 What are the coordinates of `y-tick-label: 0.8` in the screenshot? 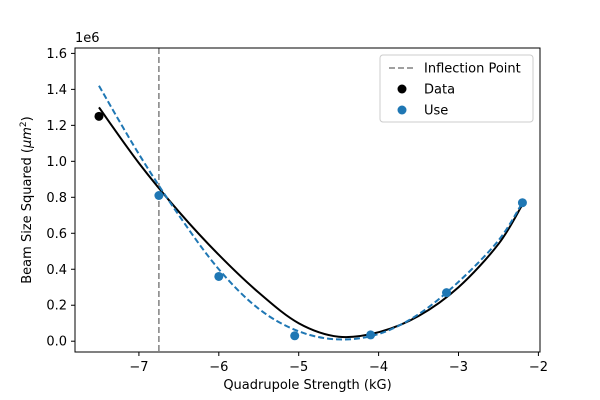 It's located at (56, 198).